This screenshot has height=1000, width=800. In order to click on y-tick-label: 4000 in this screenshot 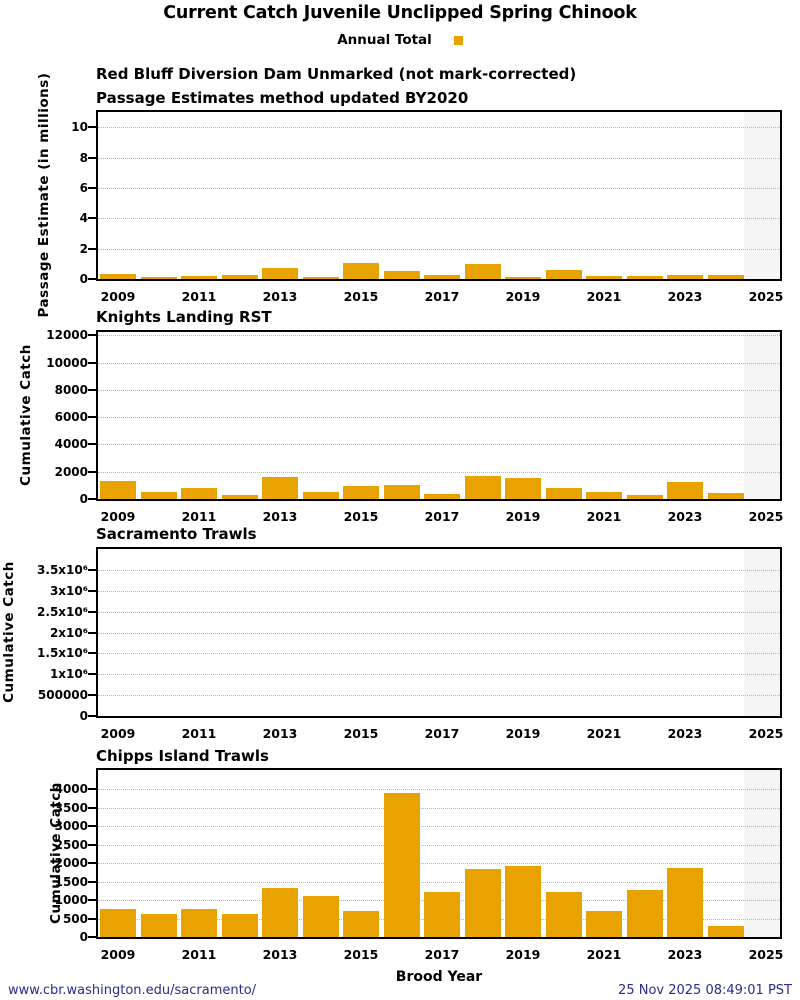, I will do `click(71, 444)`.